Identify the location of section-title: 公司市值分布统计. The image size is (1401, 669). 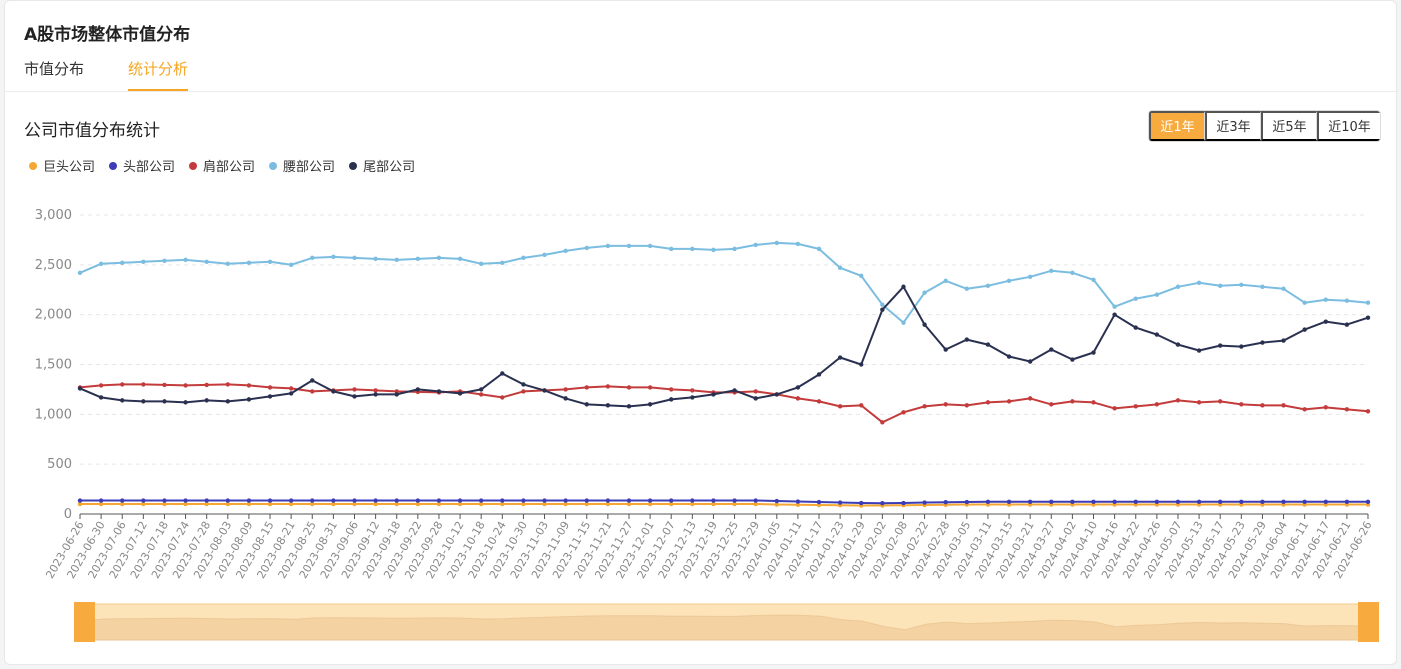
(92, 131).